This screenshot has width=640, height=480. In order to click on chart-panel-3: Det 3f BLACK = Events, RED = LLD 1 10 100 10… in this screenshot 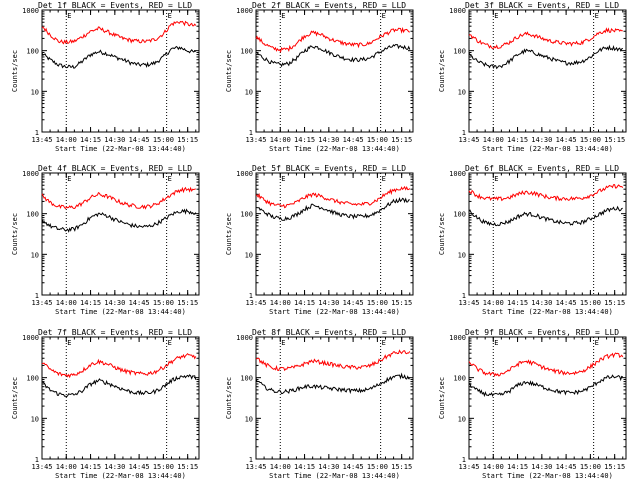, I will do `click(532, 77)`.